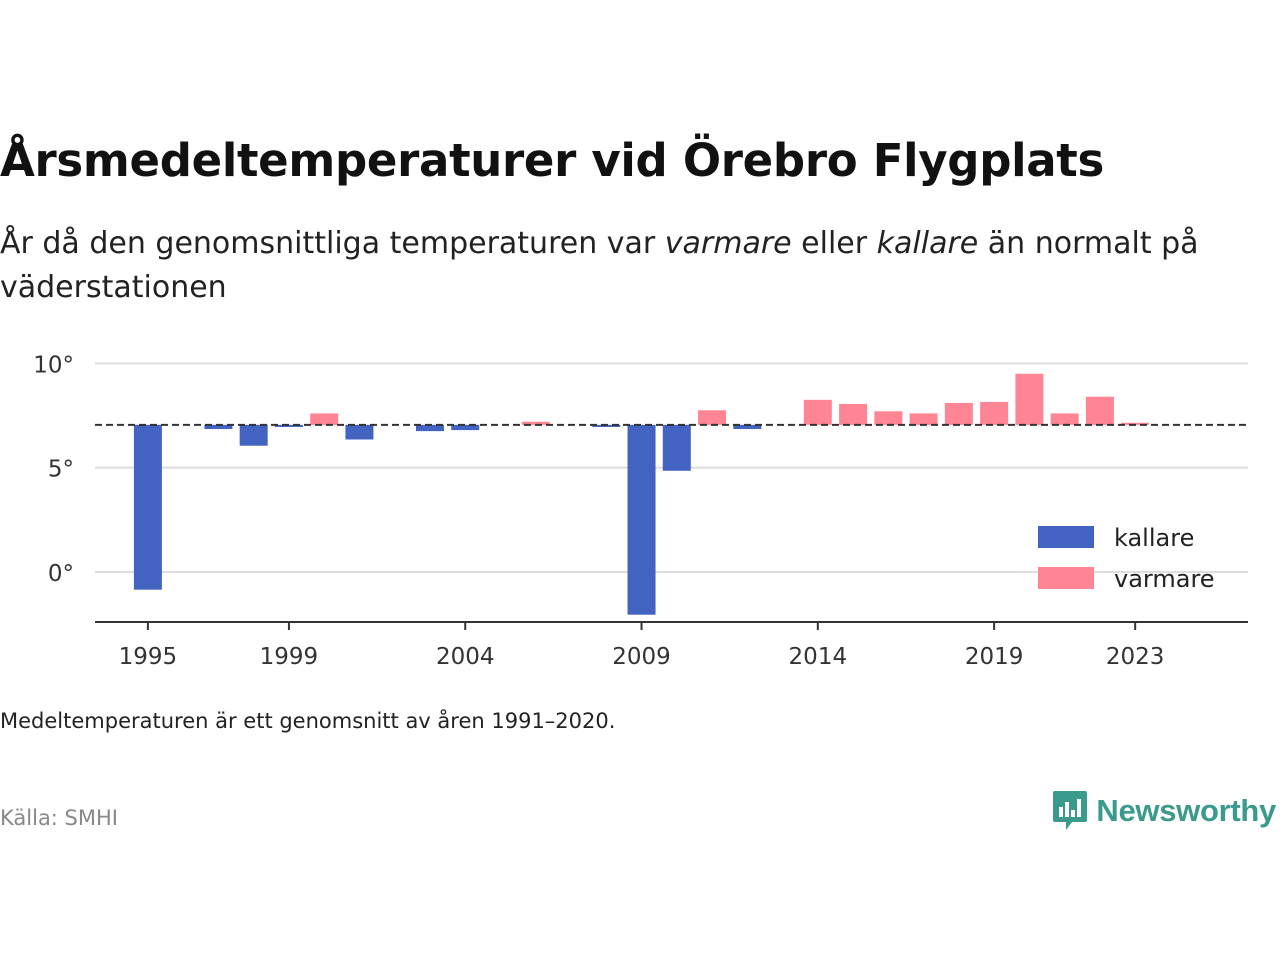 The image size is (1280, 960). Describe the element at coordinates (853, 414) in the screenshot. I see `bar-2015` at that location.